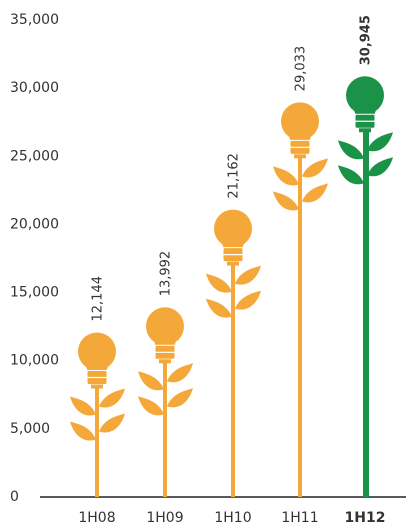 This screenshot has height=531, width=406. I want to click on value-label: 30,945, so click(366, 40).